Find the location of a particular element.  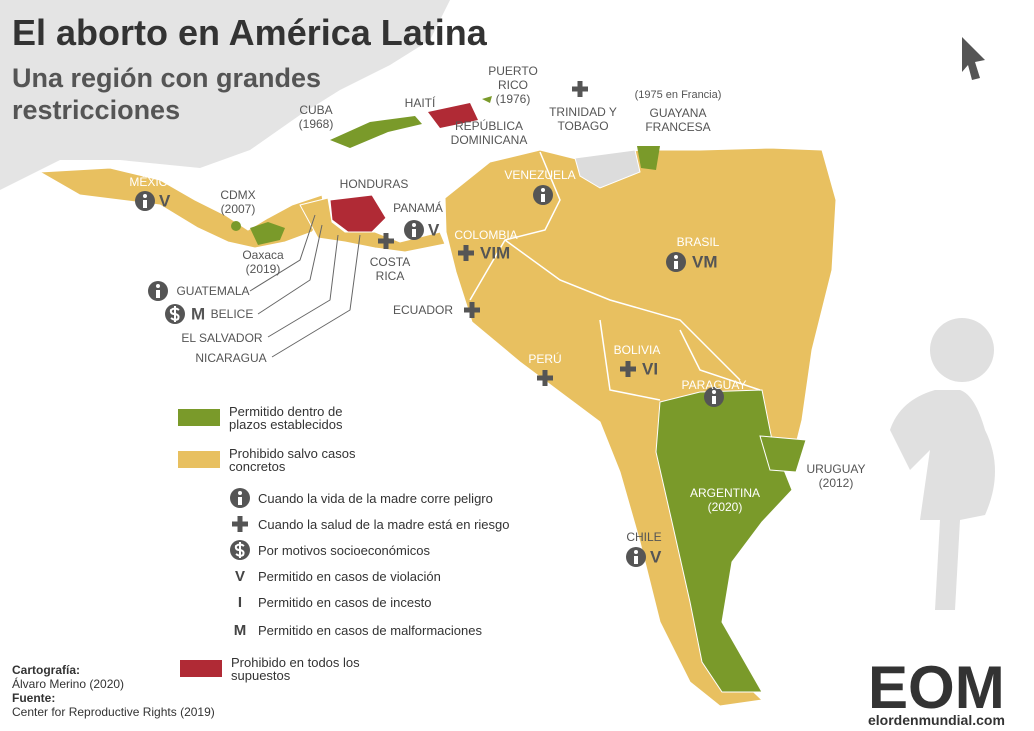

central-america is located at coordinates (372, 225).